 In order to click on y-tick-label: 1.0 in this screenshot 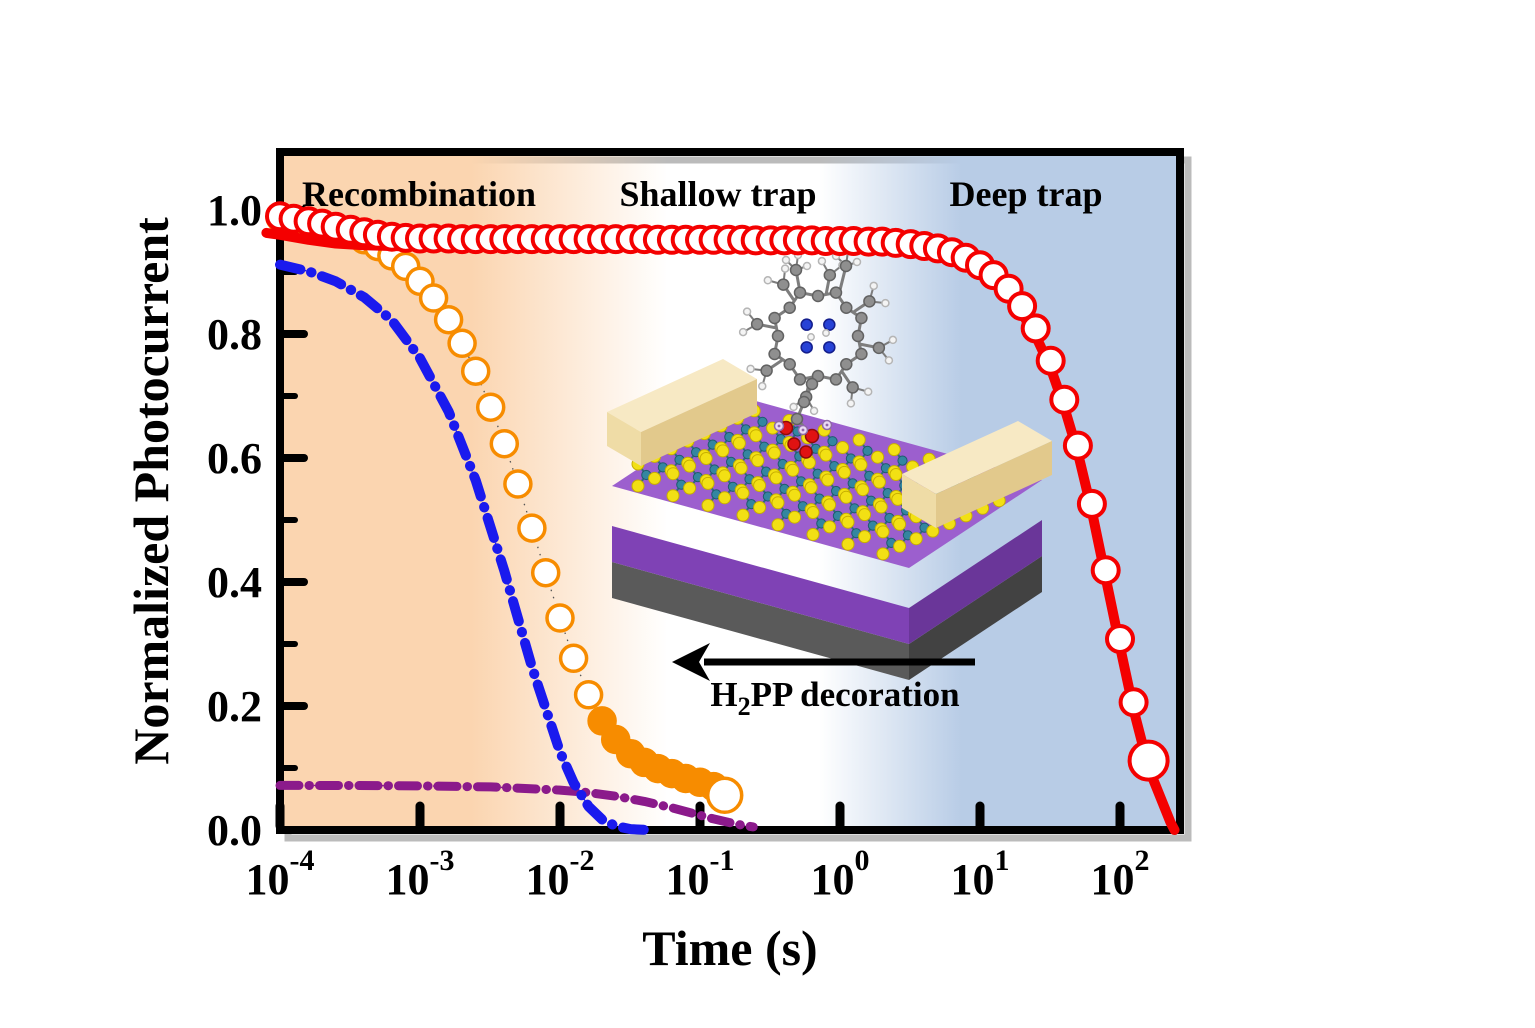, I will do `click(234, 210)`.